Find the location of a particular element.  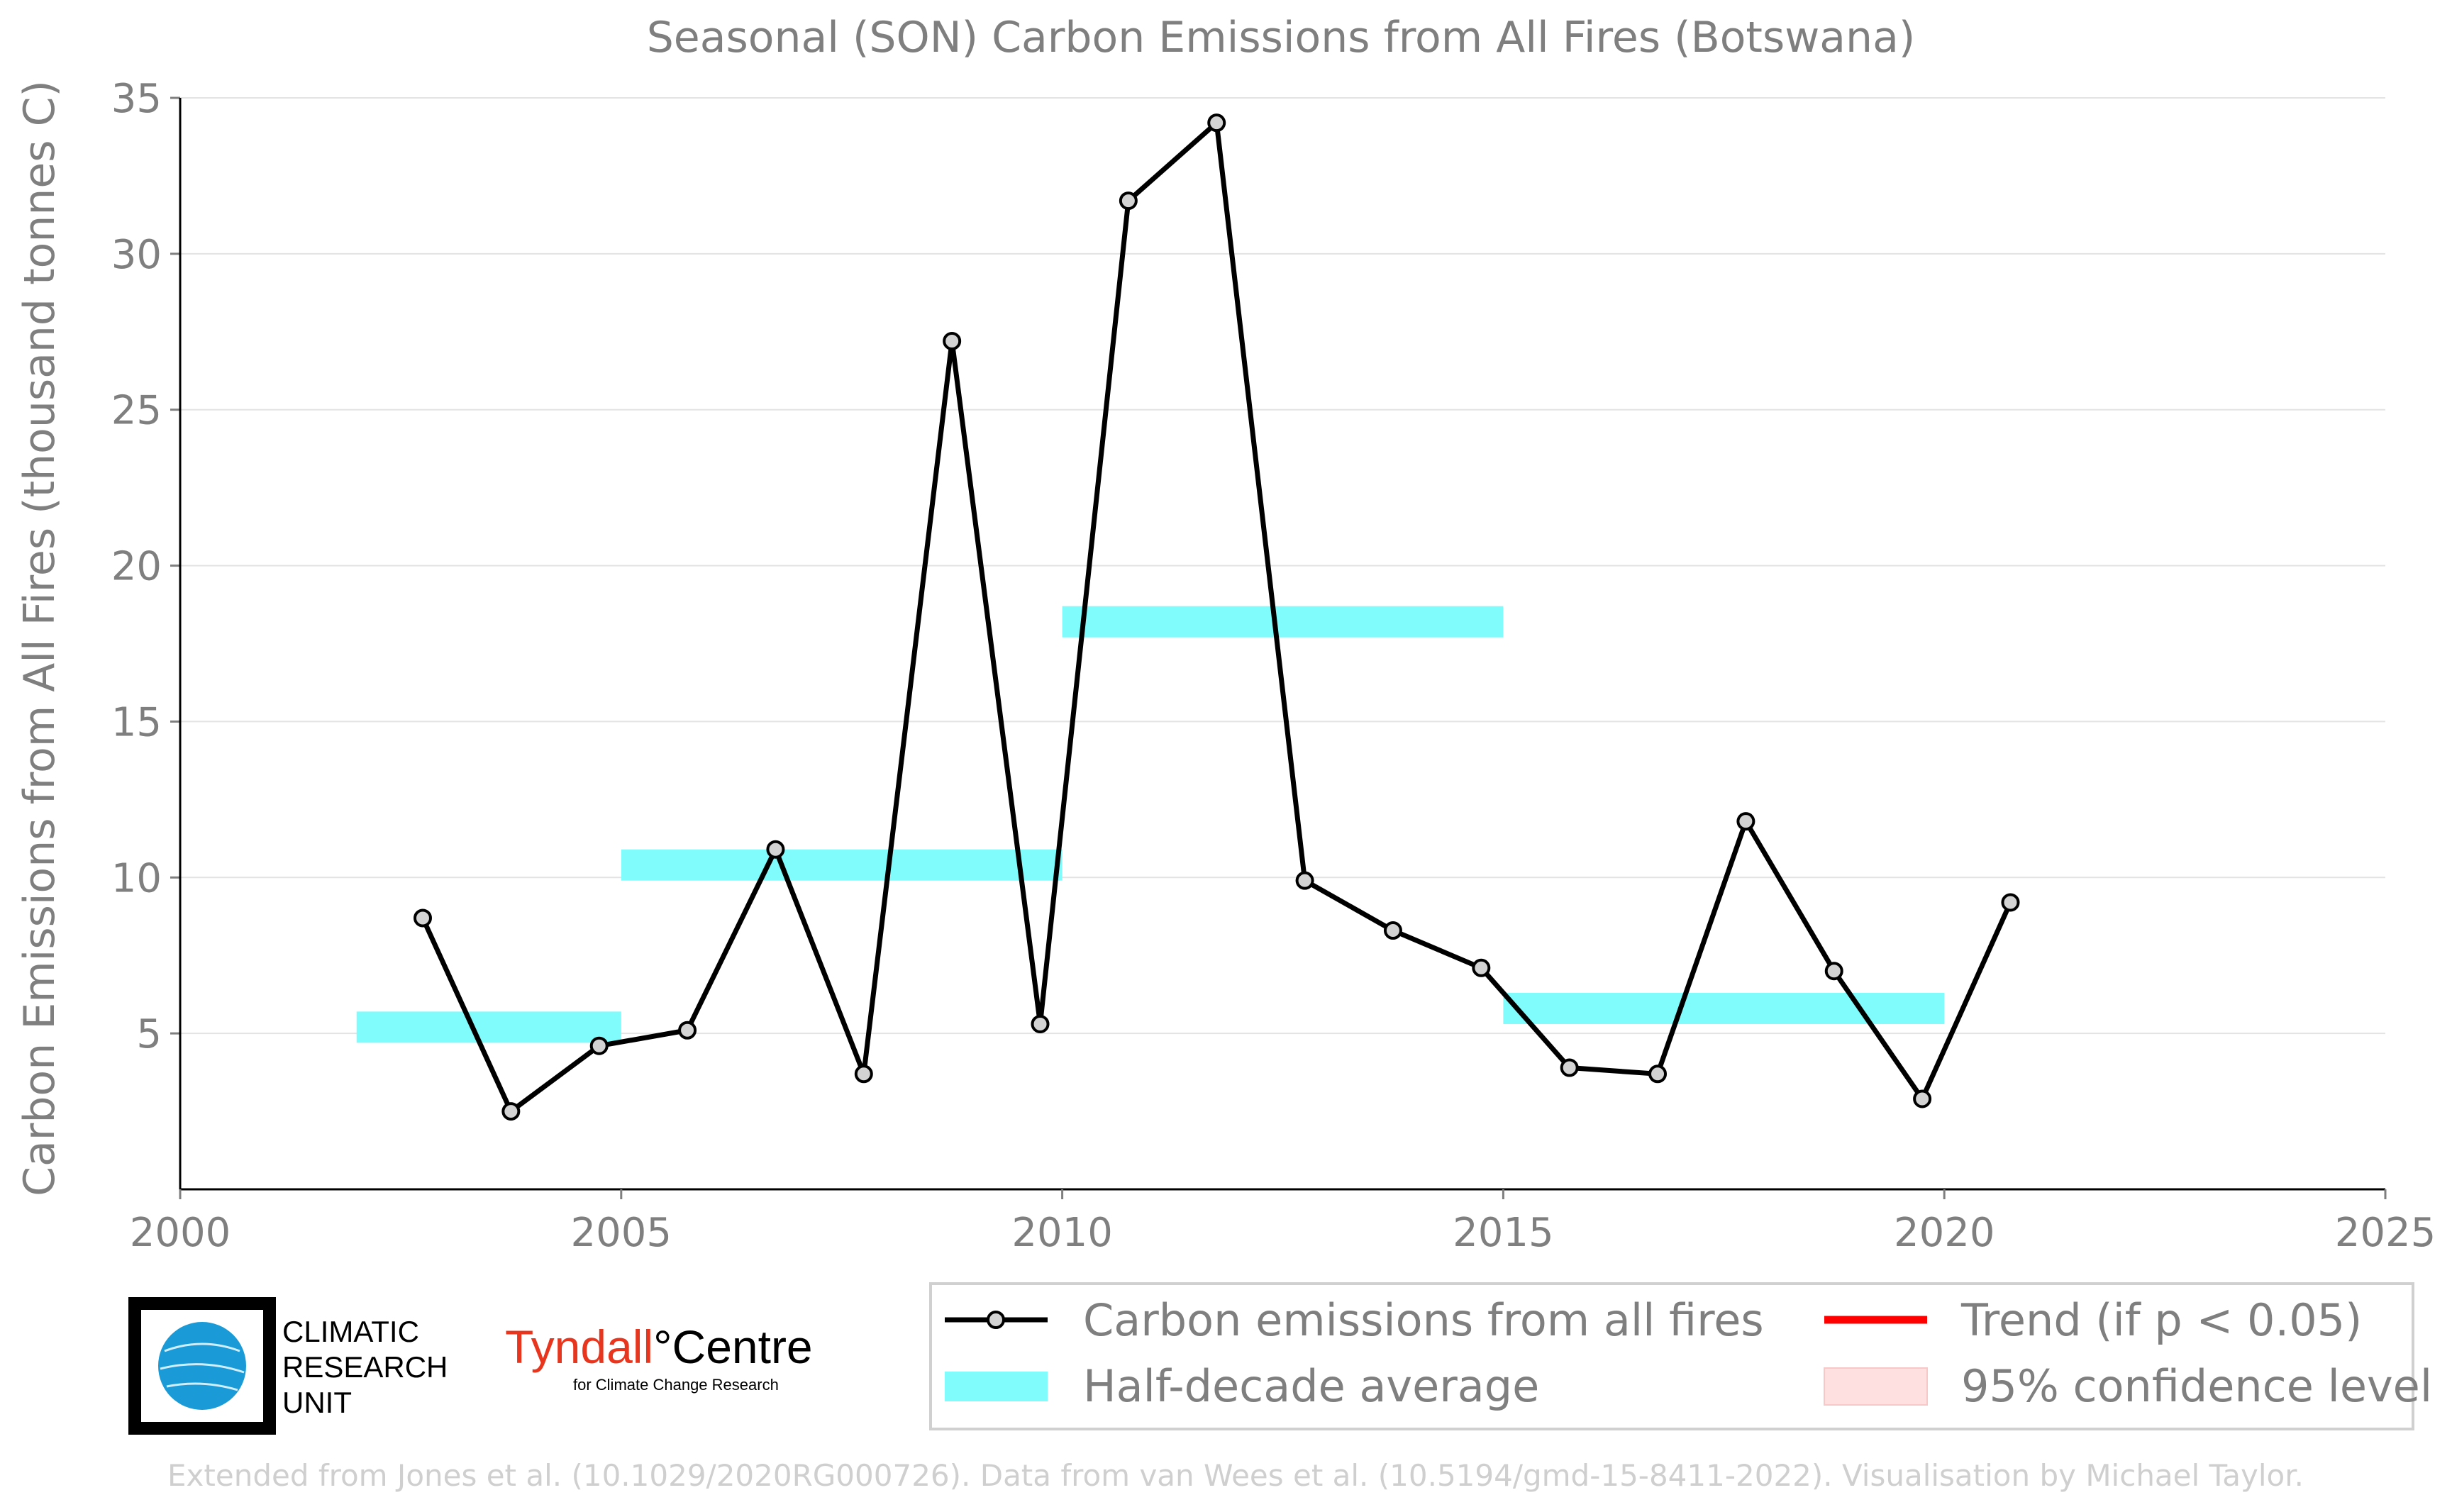

y-tick-label: 15 is located at coordinates (136, 722).